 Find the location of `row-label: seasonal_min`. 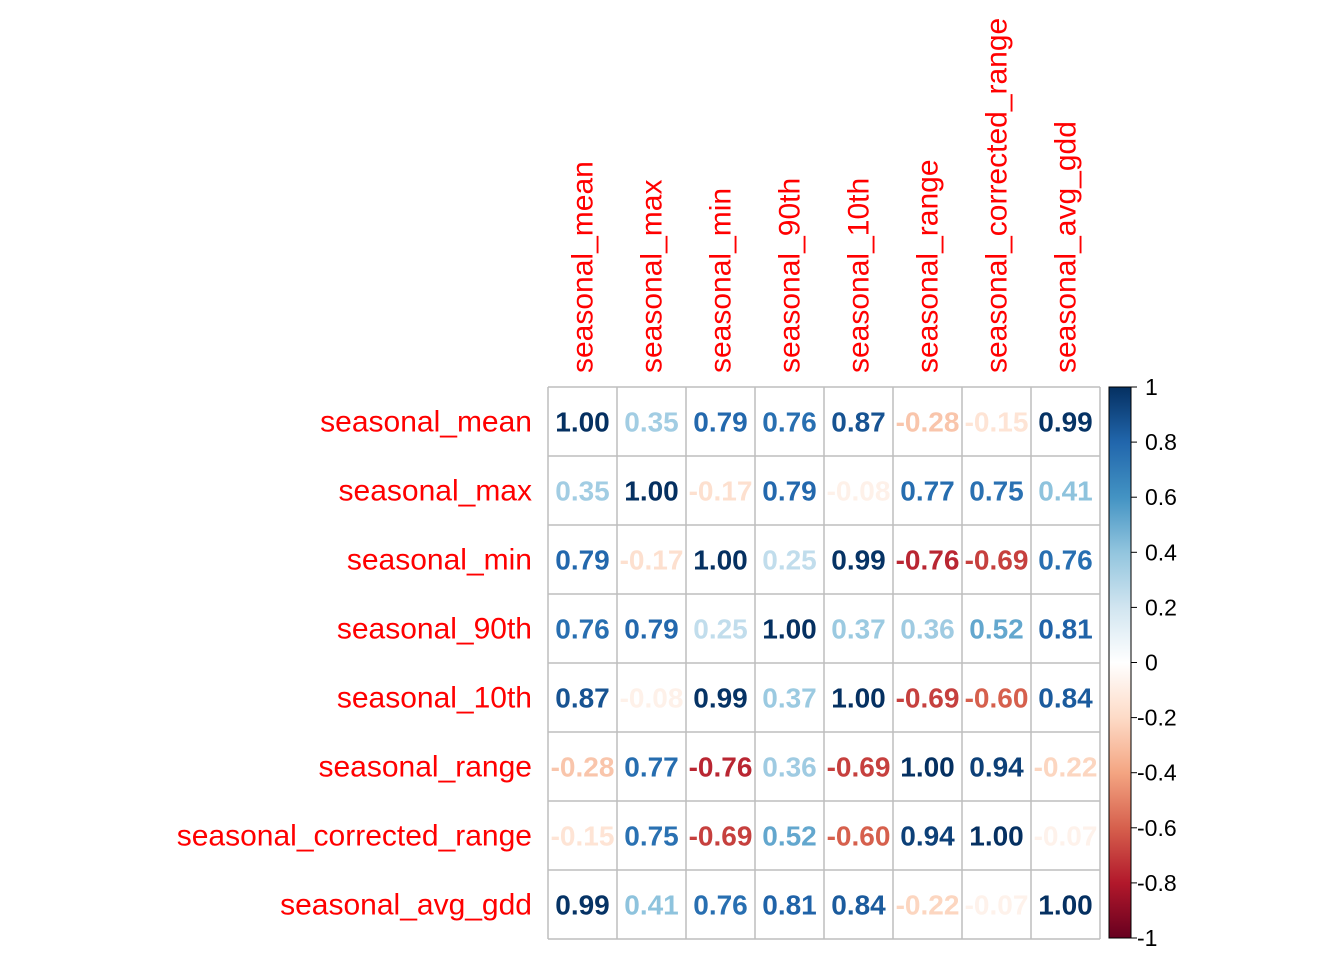

row-label: seasonal_min is located at coordinates (439, 560).